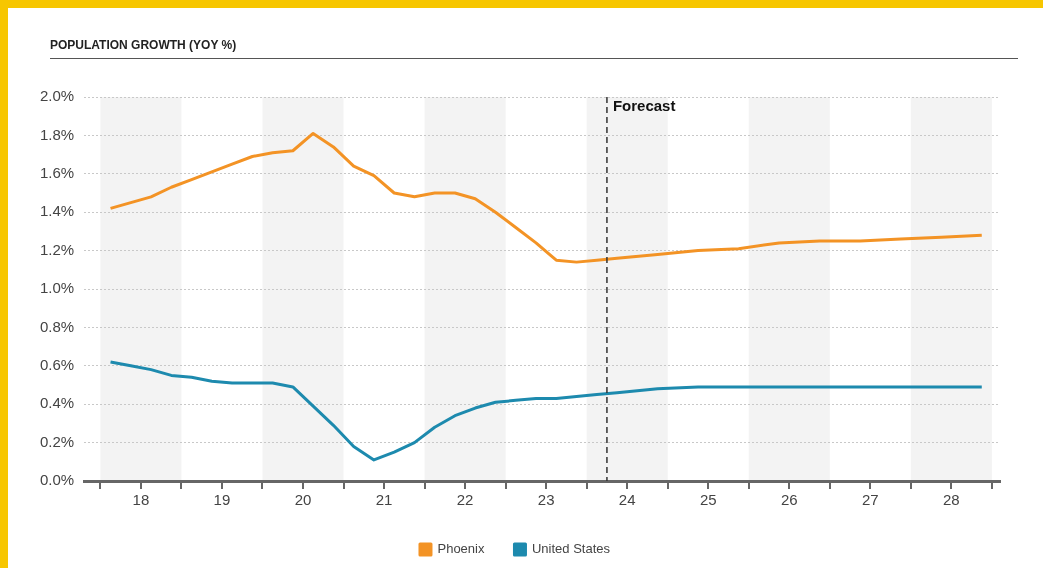 The image size is (1043, 568). I want to click on y-tick-label: 0.2%, so click(57, 441).